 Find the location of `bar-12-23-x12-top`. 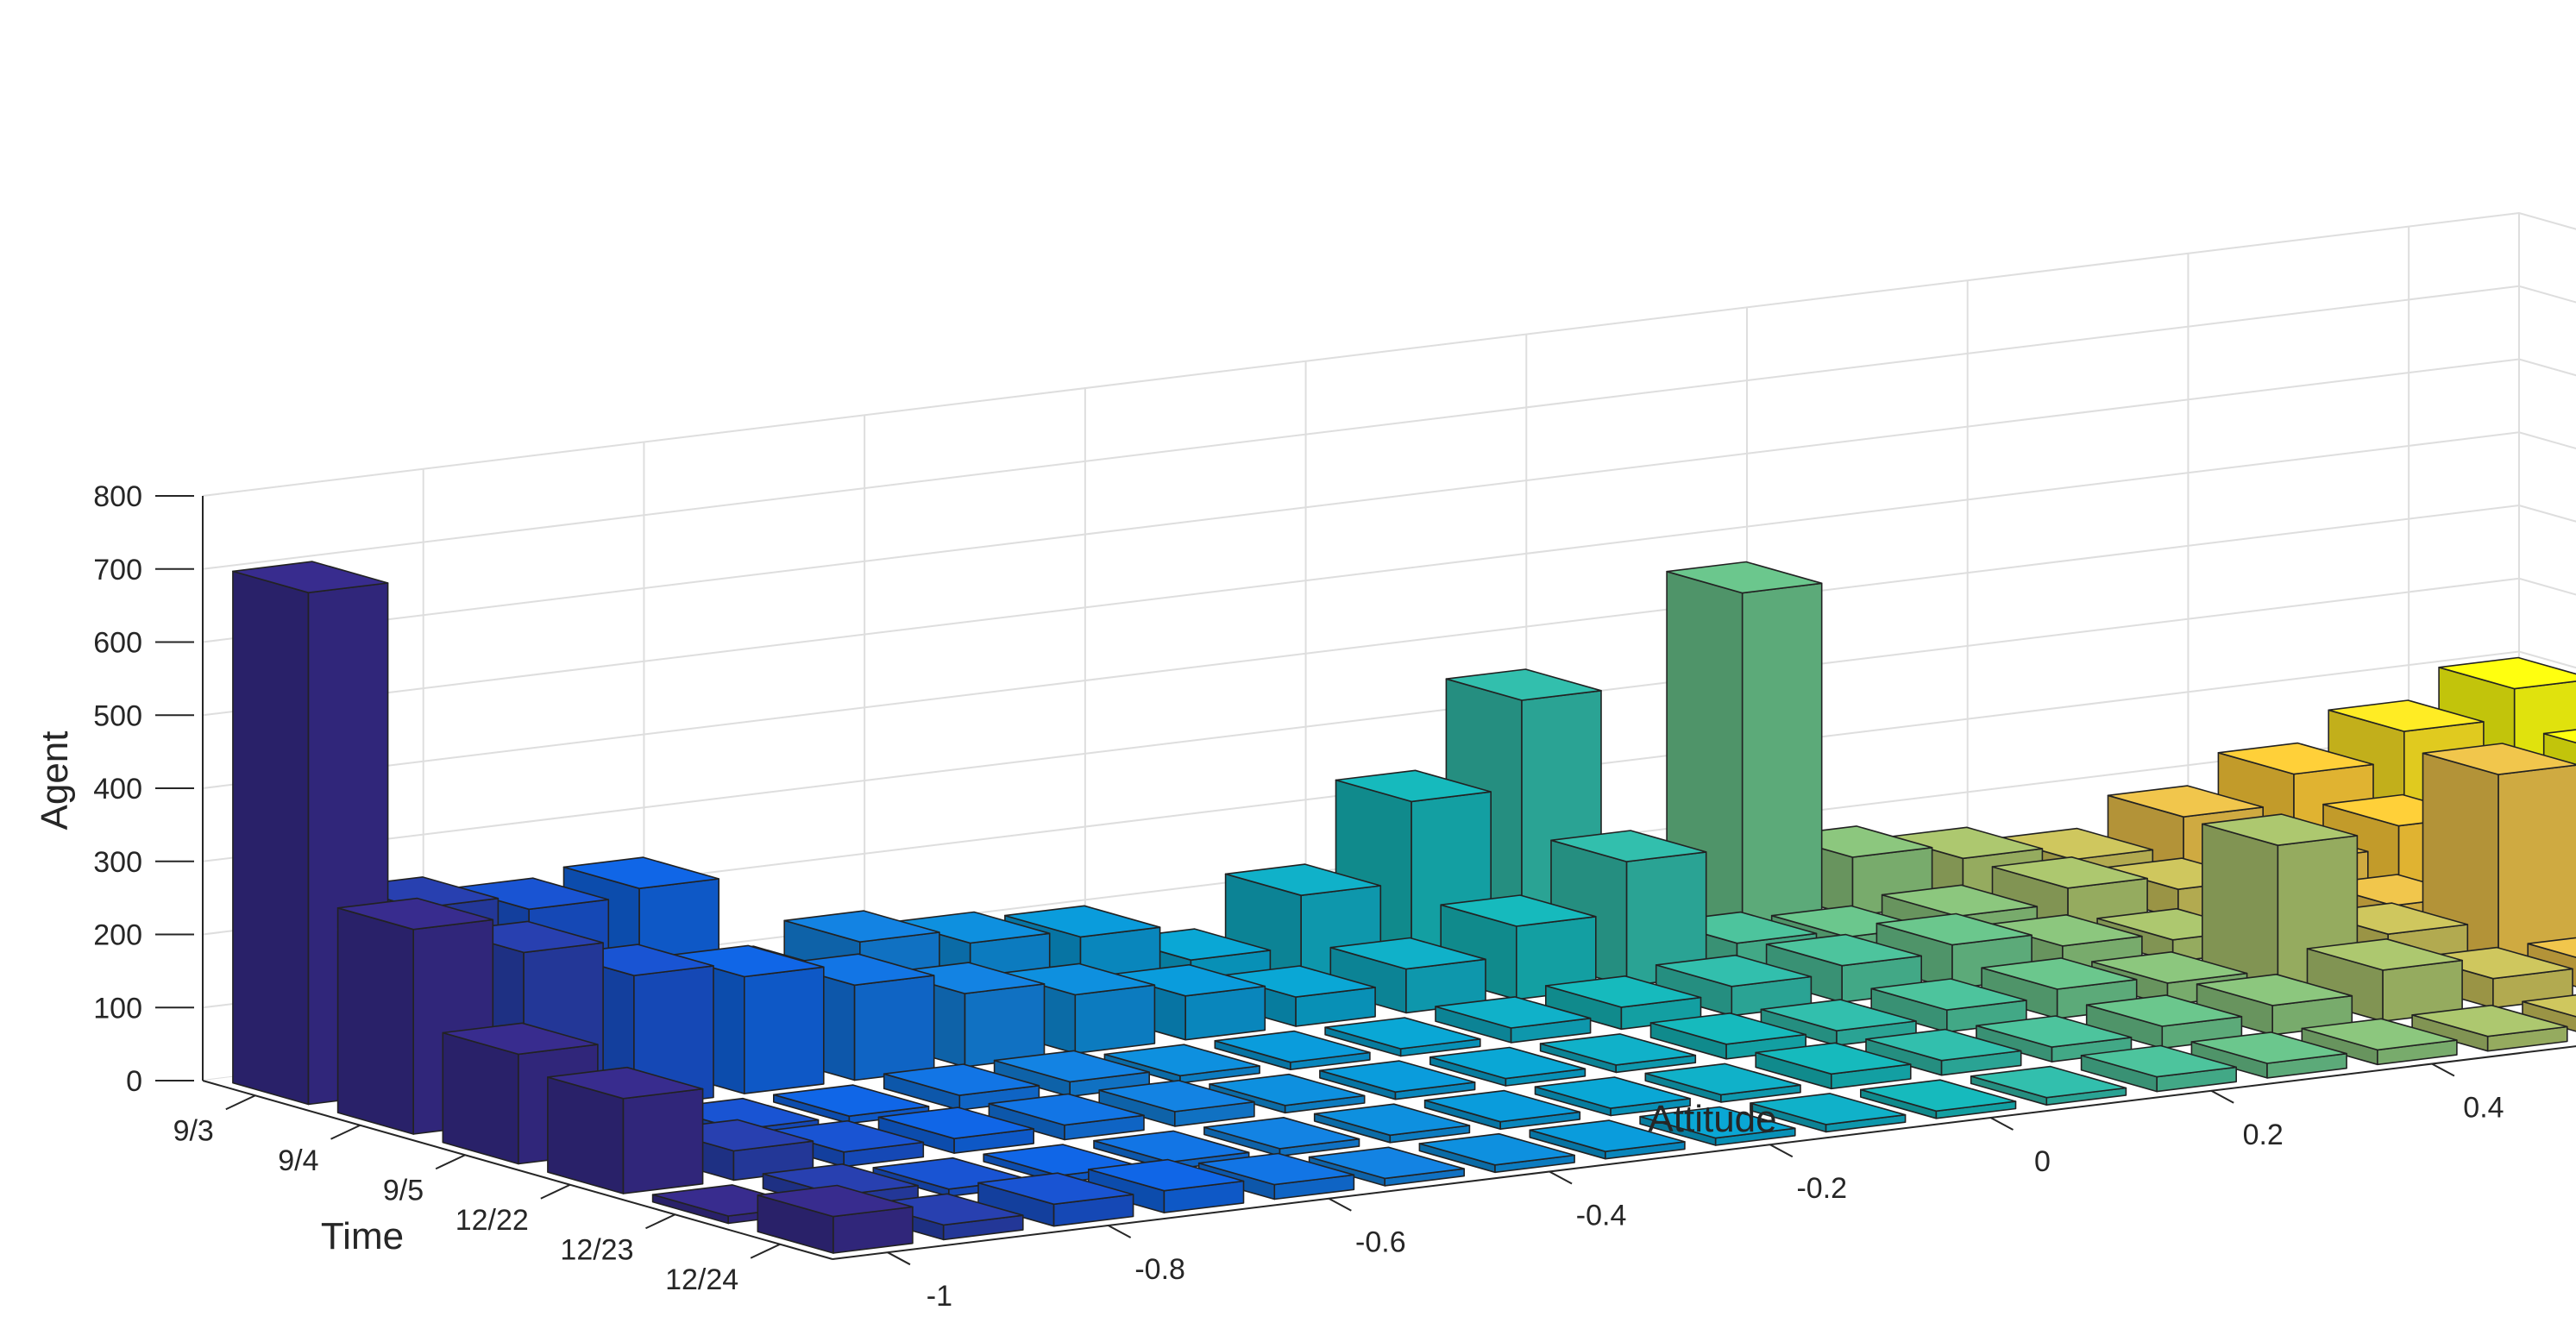

bar-12-23-x12-top is located at coordinates (2054, 1032).